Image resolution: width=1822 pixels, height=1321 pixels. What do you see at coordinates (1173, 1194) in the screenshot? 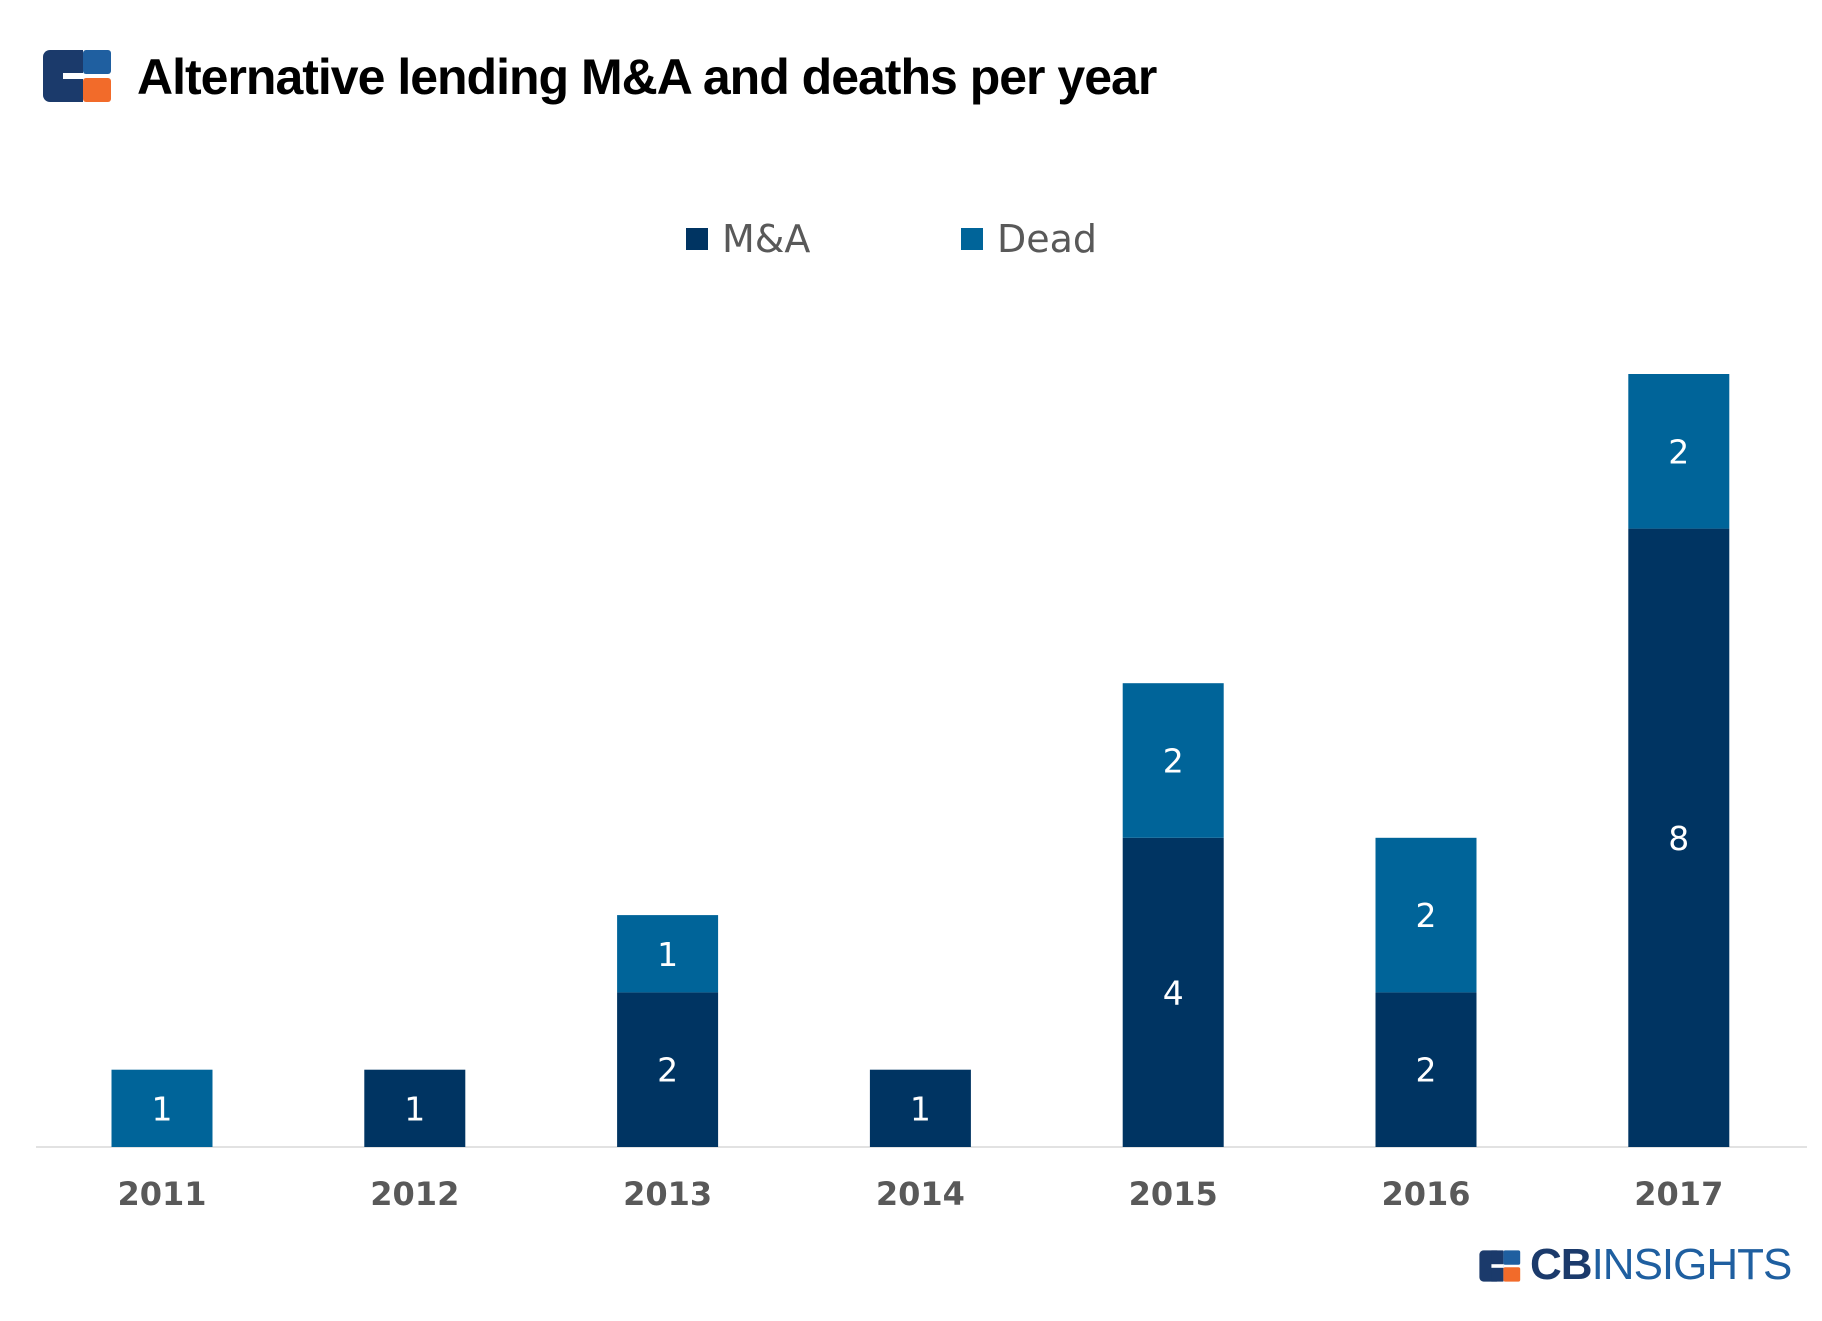
I see `x-tick-label: 2015` at bounding box center [1173, 1194].